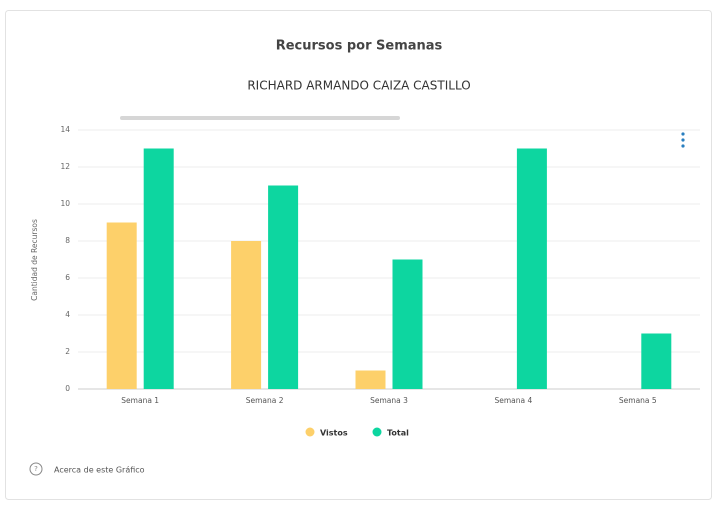 This screenshot has height=509, width=718. I want to click on y-tick-label: 12, so click(65, 166).